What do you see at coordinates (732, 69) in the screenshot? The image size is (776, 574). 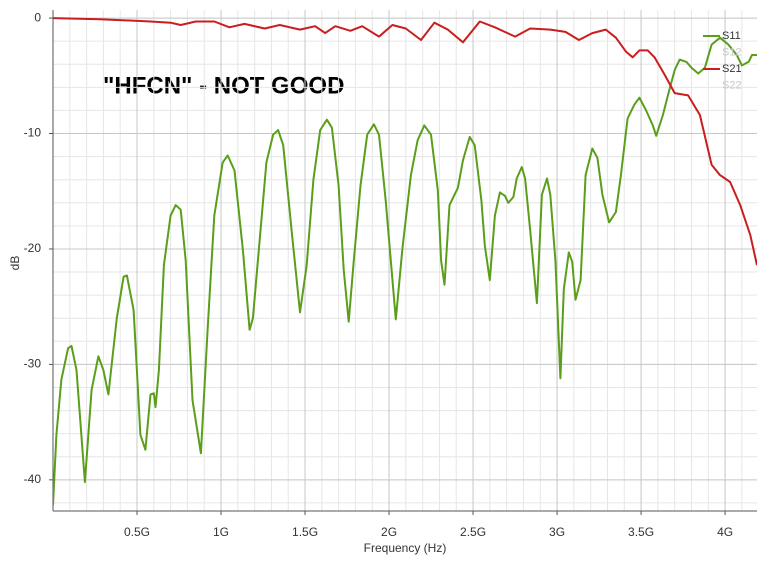 I see `legend-label: S21` at bounding box center [732, 69].